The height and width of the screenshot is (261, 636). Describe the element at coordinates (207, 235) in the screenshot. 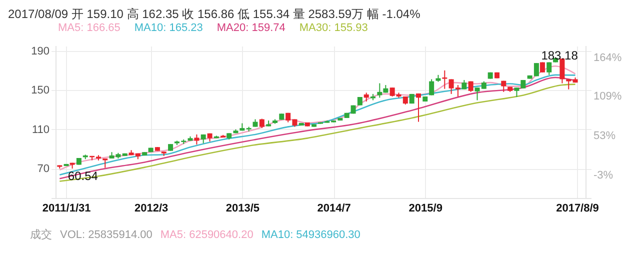

I see `text: MA5: 62590640.20` at that location.